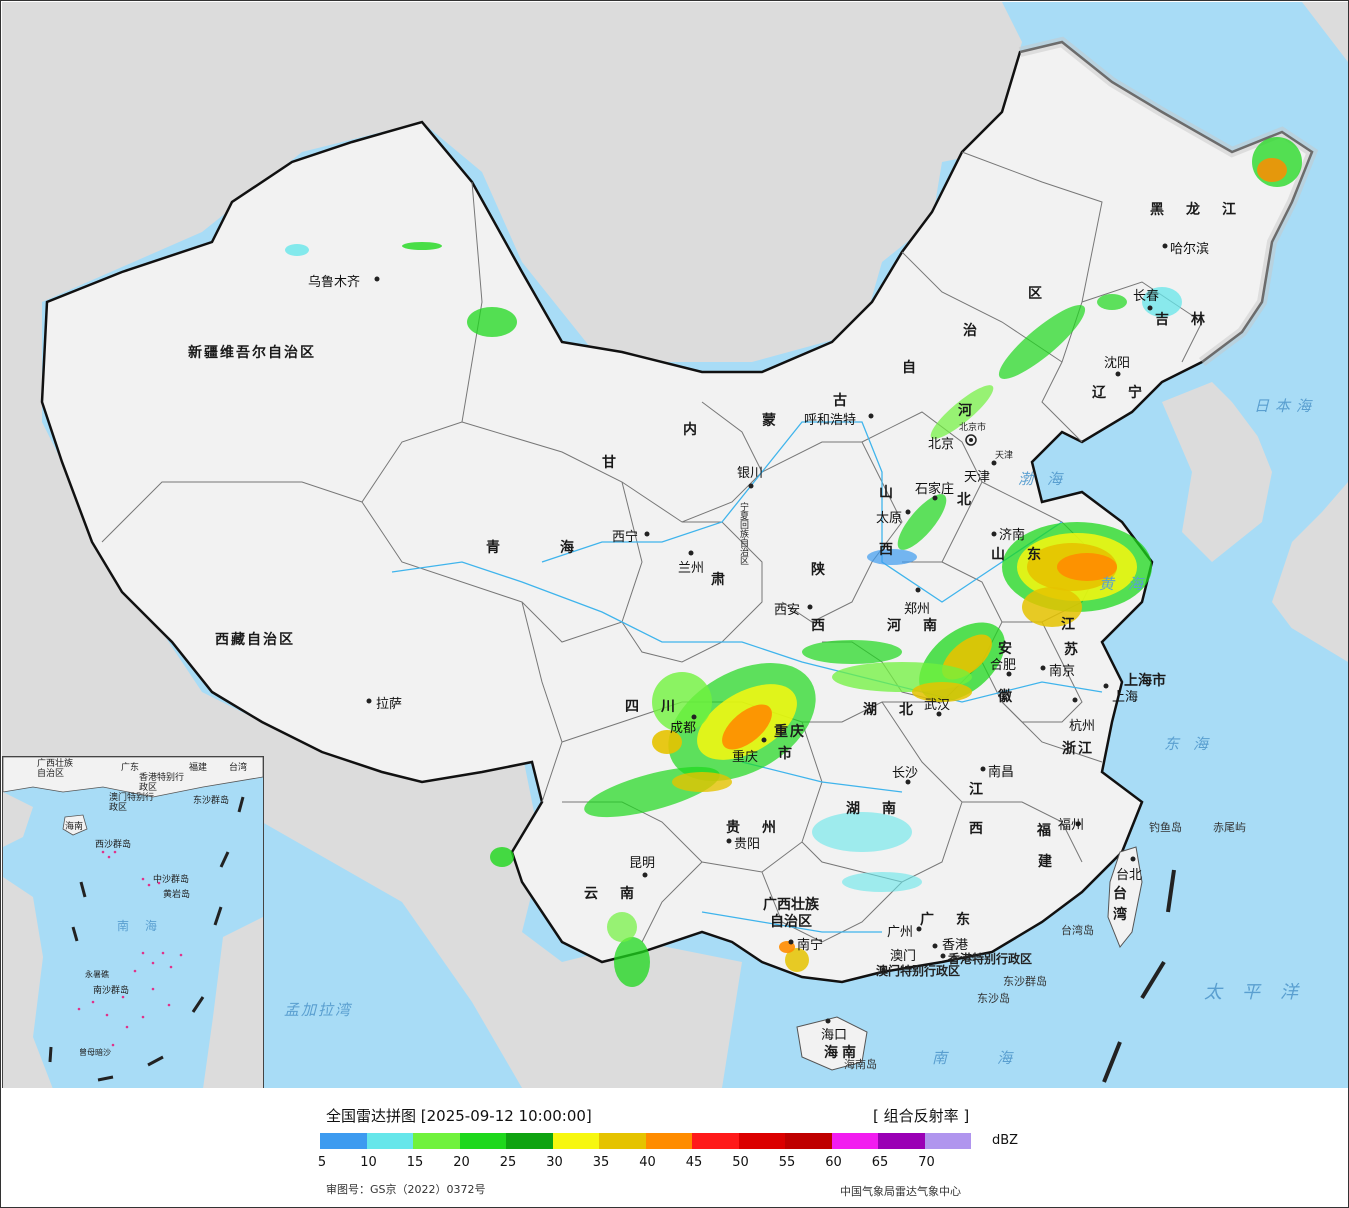 The image size is (1349, 1208). Describe the element at coordinates (966, 411) in the screenshot. I see `label-hebei-1: 河` at that location.